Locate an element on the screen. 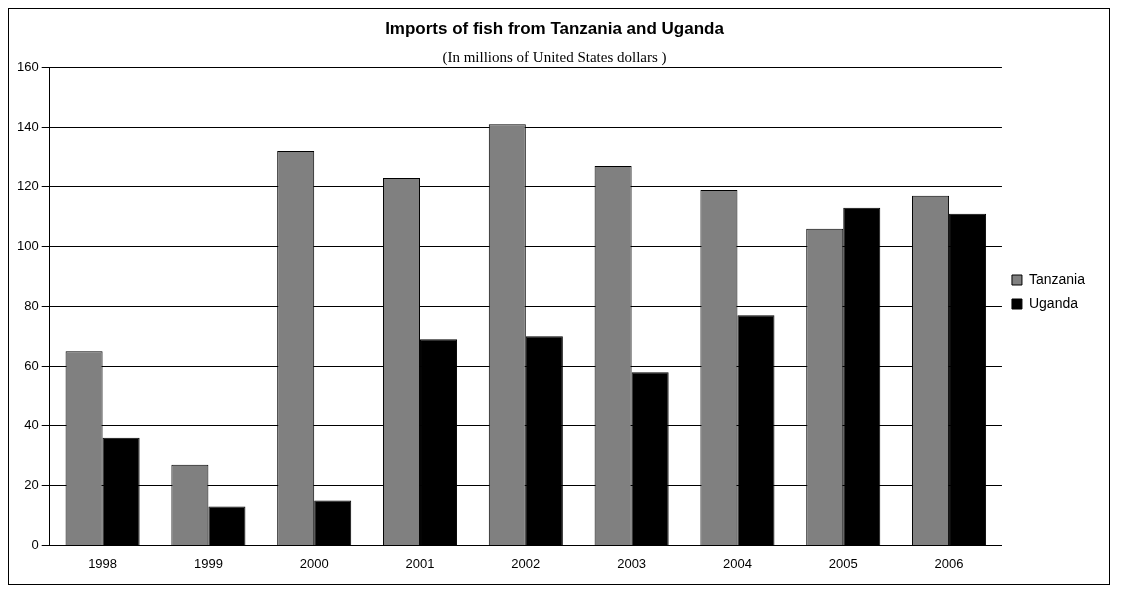  legend-label: Uganda is located at coordinates (1053, 302).